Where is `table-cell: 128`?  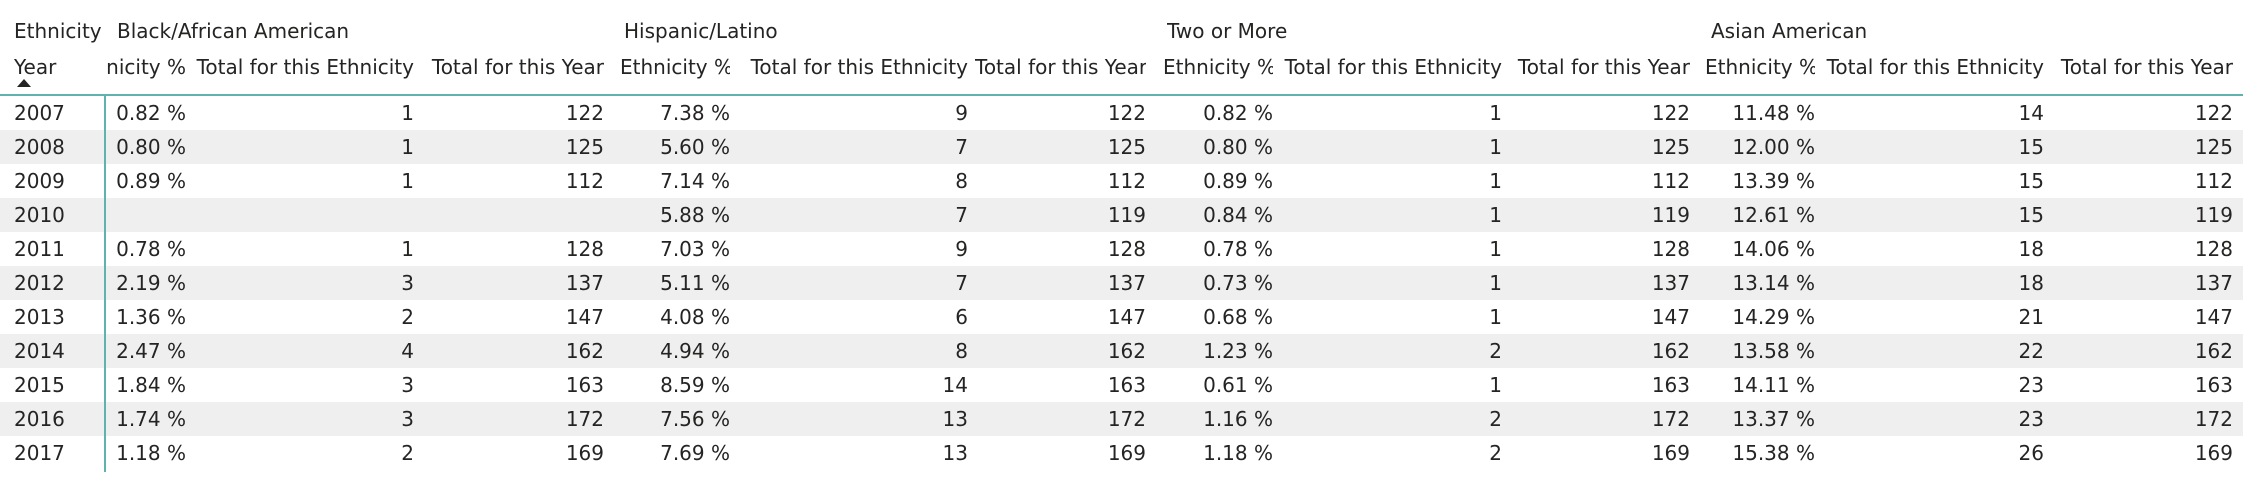
table-cell: 128 is located at coordinates (584, 249).